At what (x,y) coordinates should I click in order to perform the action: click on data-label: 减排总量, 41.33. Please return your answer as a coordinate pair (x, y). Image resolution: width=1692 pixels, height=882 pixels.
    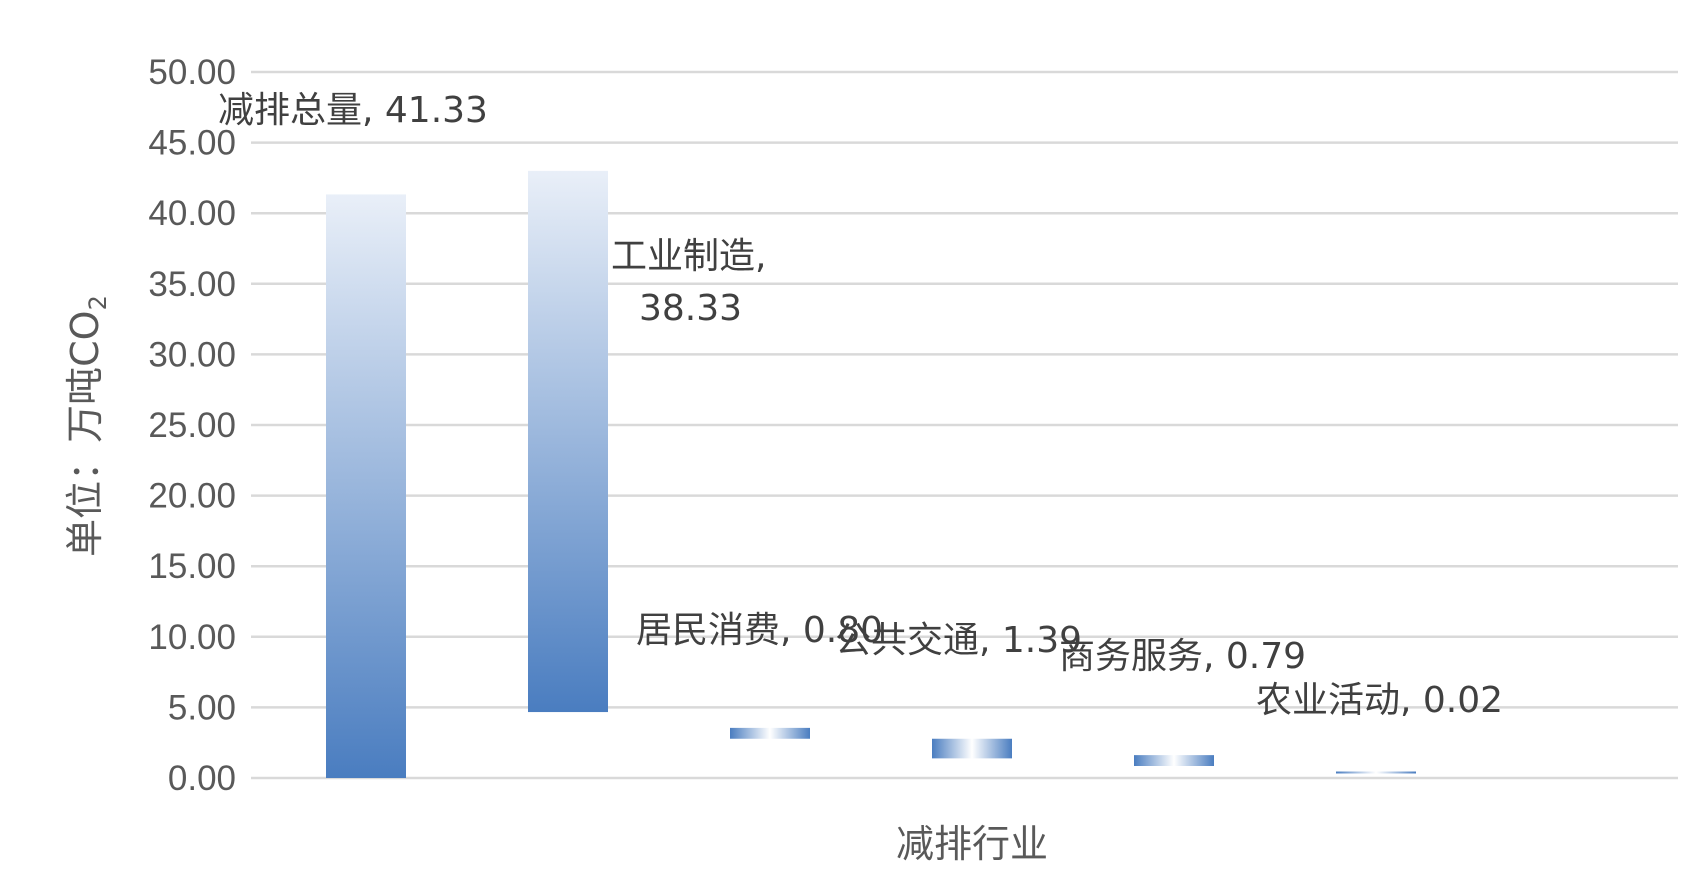
    Looking at the image, I should click on (353, 110).